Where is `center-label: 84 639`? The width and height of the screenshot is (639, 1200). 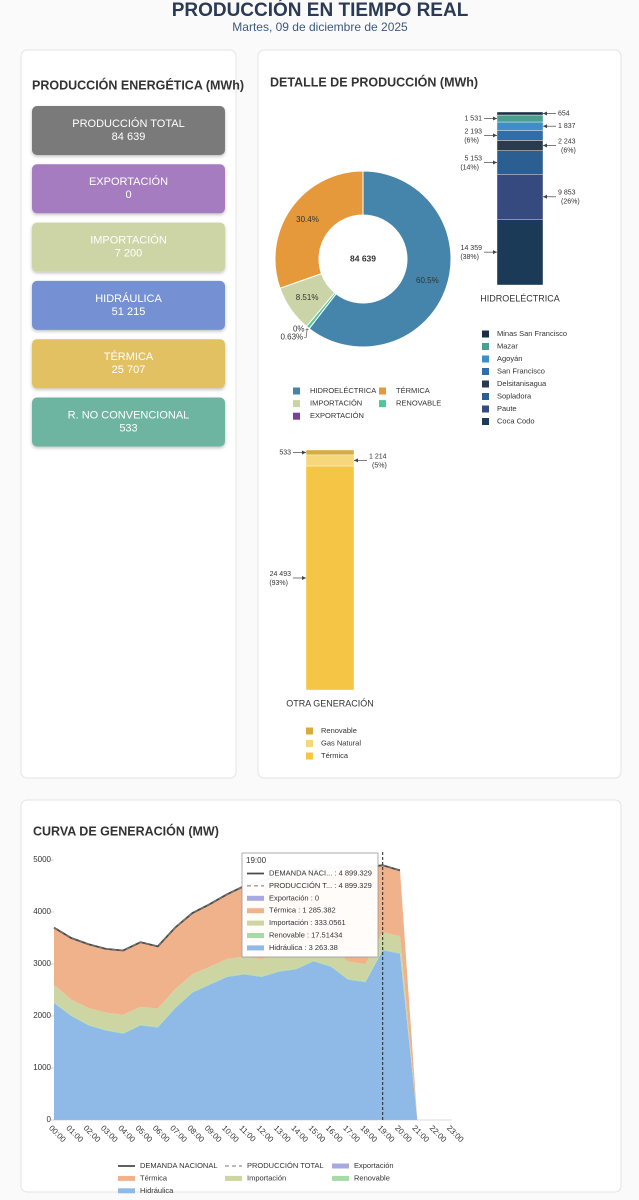 center-label: 84 639 is located at coordinates (363, 258).